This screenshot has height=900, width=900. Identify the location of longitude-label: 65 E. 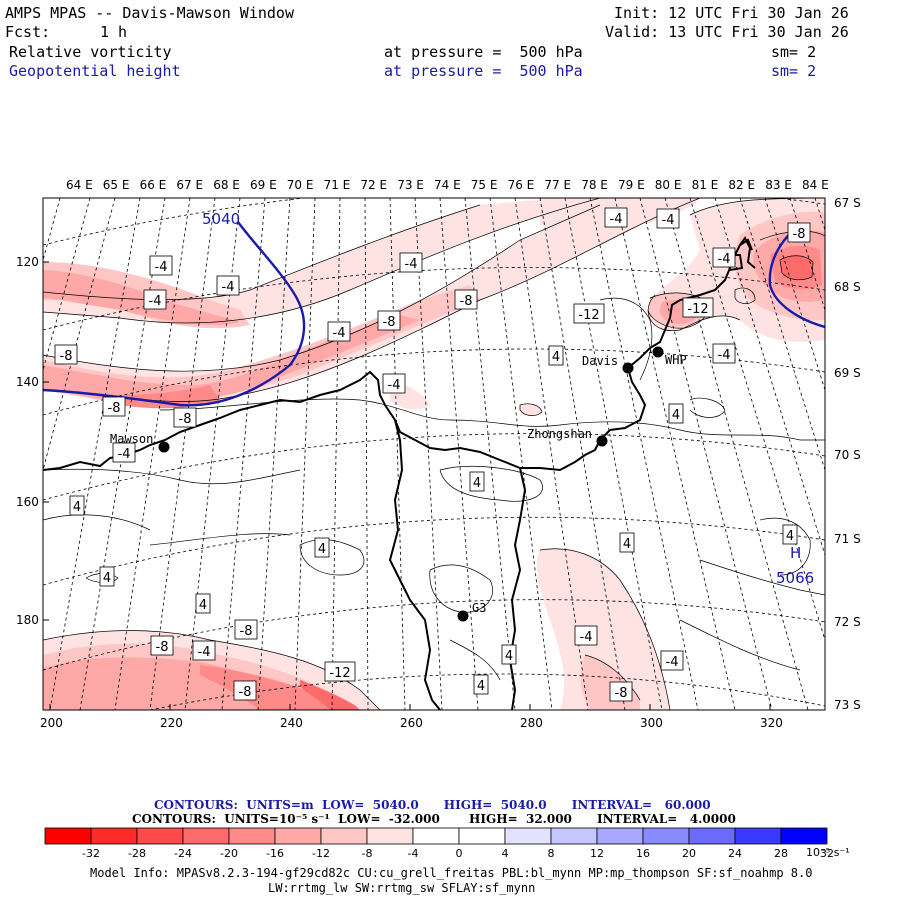
(116, 185).